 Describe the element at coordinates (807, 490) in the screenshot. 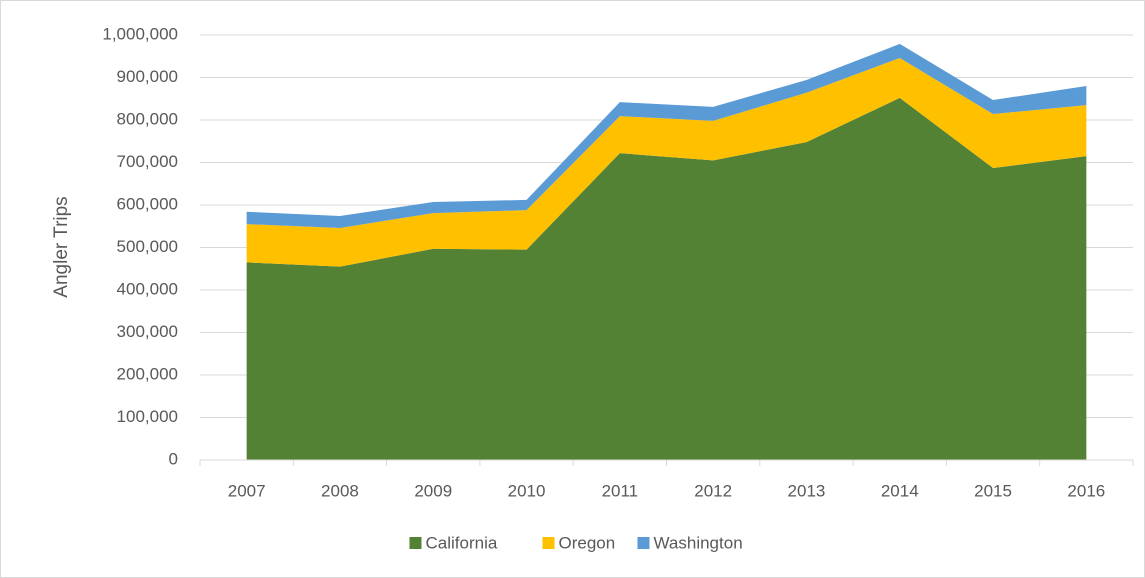

I see `x-tick-label: 2013` at that location.